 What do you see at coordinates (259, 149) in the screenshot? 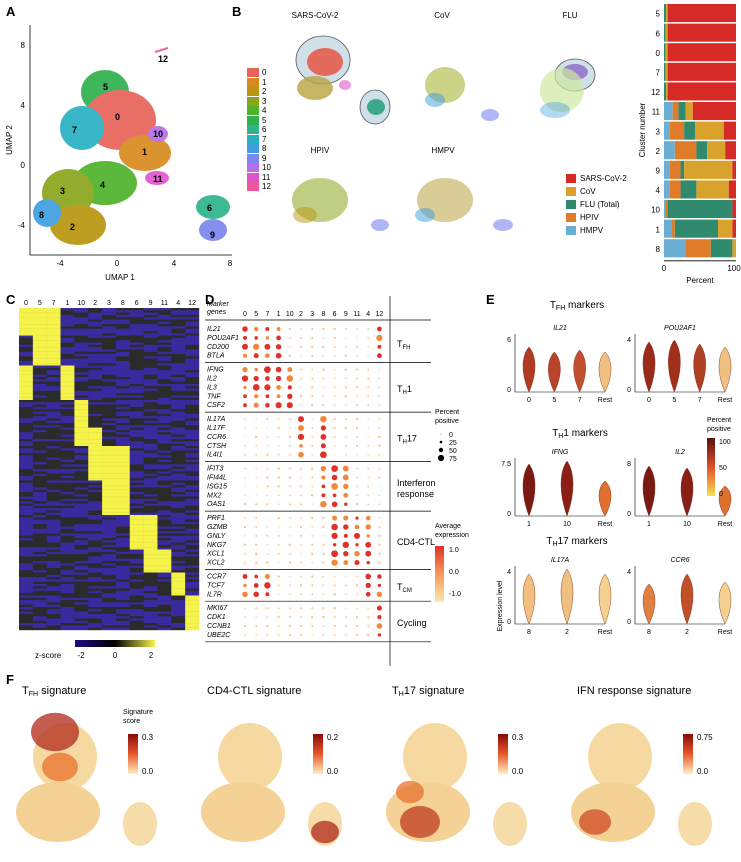
I see `a-legend-item: 8` at bounding box center [259, 149].